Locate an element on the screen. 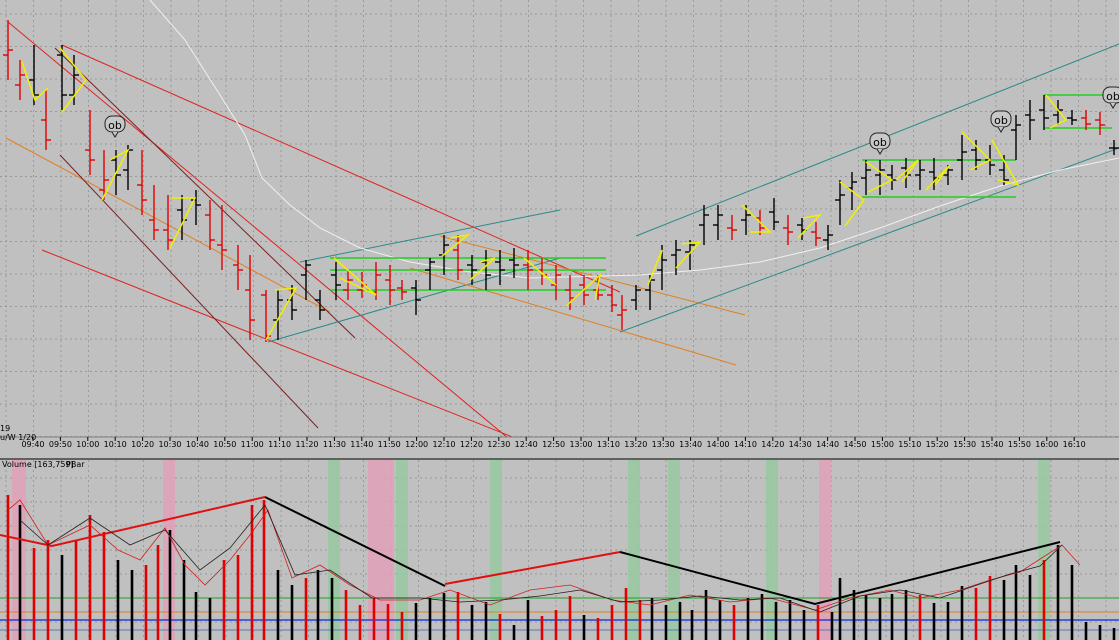 The width and height of the screenshot is (1119, 640). axis-edge-label: 19 is located at coordinates (5, 428).